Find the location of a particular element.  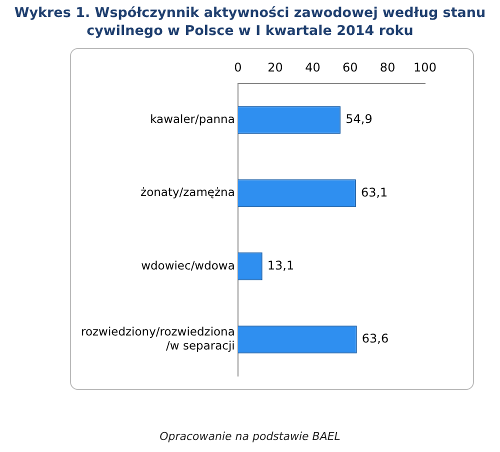

data-label: 63,1 is located at coordinates (374, 192).